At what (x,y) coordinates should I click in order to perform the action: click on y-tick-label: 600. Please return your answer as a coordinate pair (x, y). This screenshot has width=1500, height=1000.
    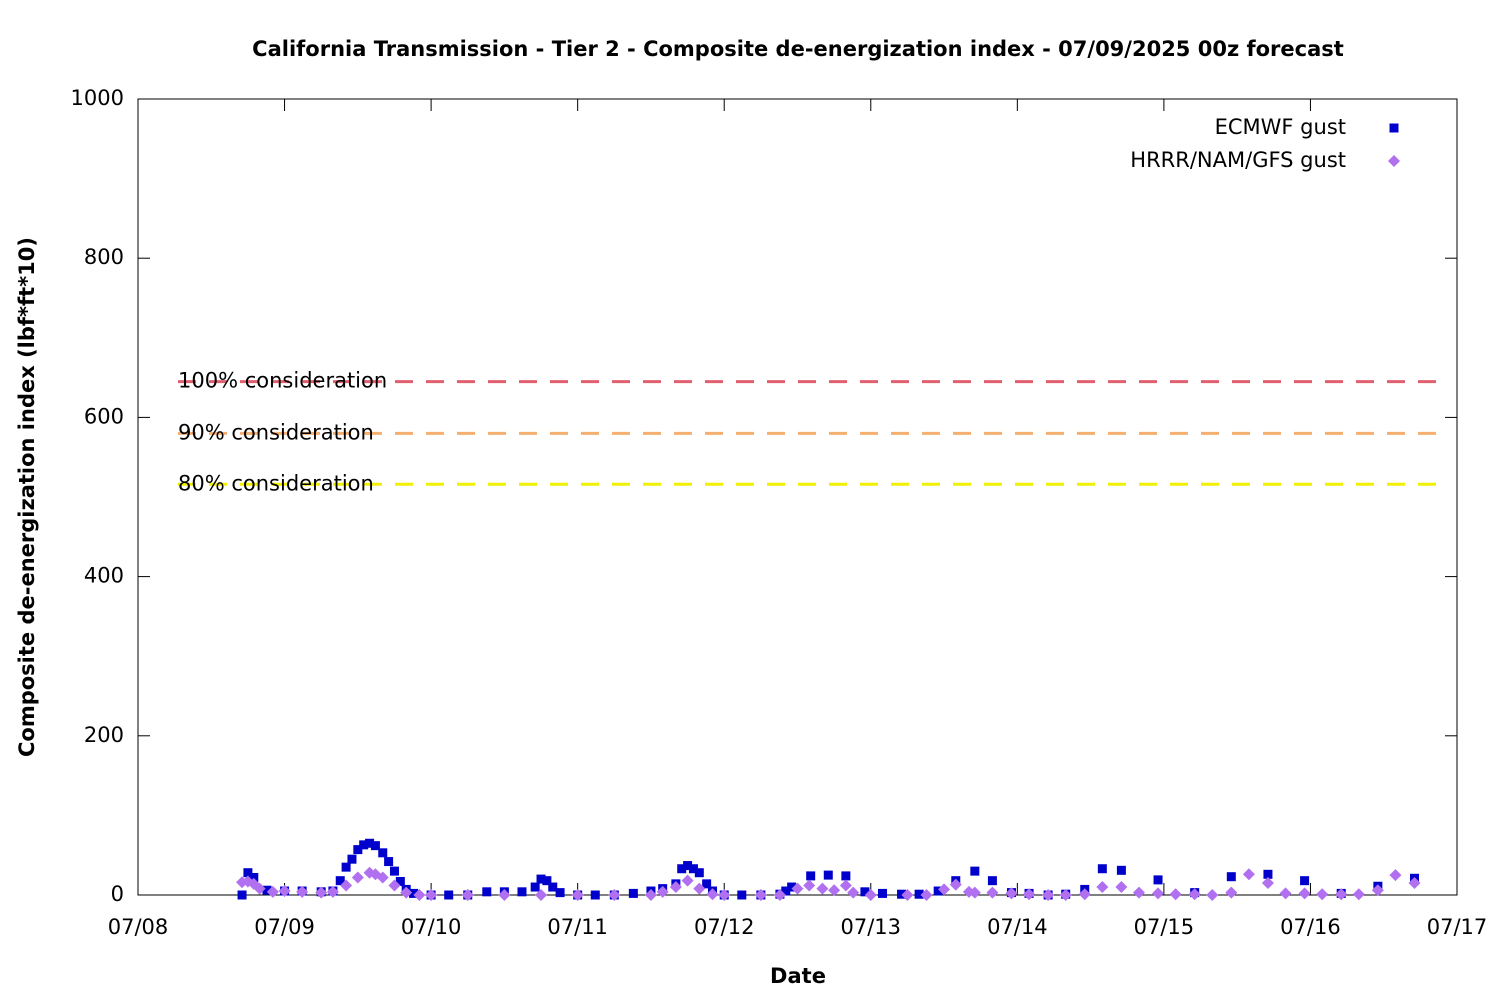
    Looking at the image, I should click on (104, 416).